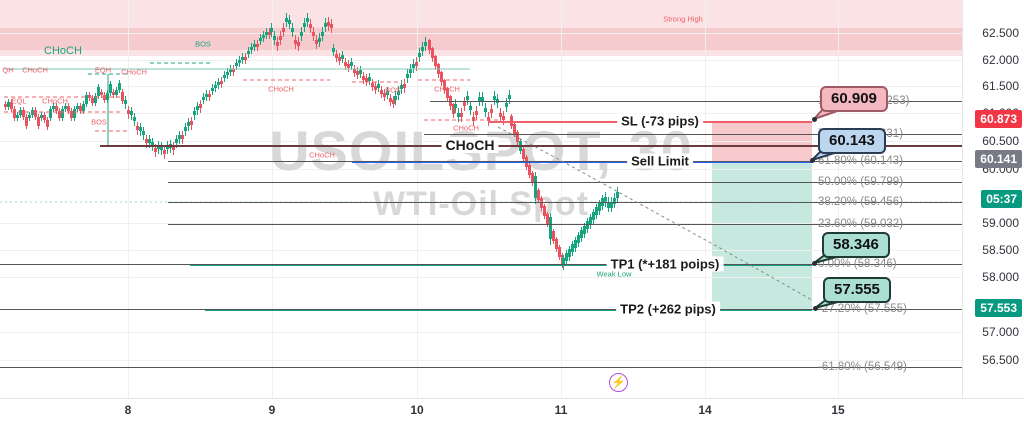  Describe the element at coordinates (618, 382) in the screenshot. I see `alert-bolt-icon: ⚡` at that location.